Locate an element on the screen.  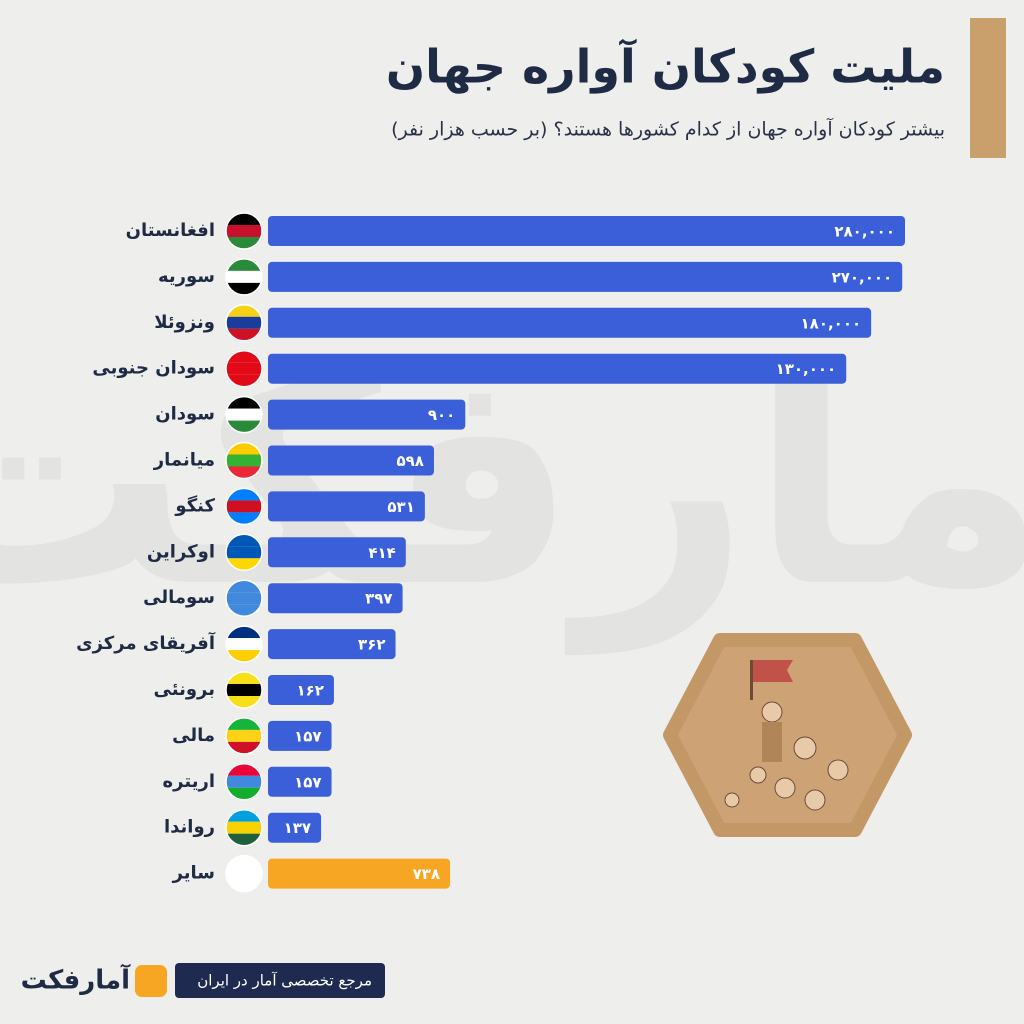
value-label: ۱۸۰,۰۰۰ is located at coordinates (831, 323).